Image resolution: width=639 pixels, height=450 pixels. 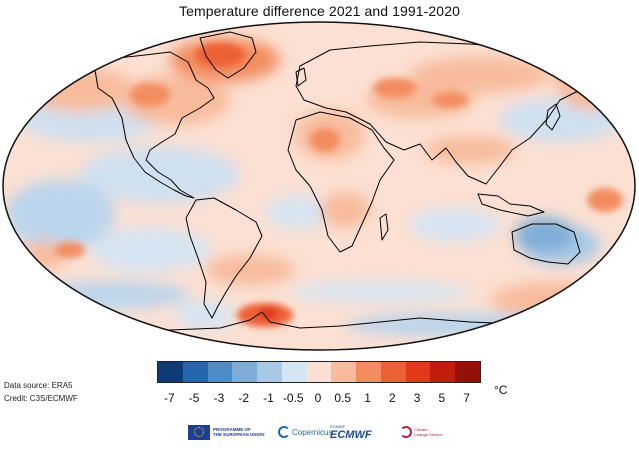 What do you see at coordinates (338, 426) in the screenshot?
I see `ecmwf-small-label: ECMWF` at bounding box center [338, 426].